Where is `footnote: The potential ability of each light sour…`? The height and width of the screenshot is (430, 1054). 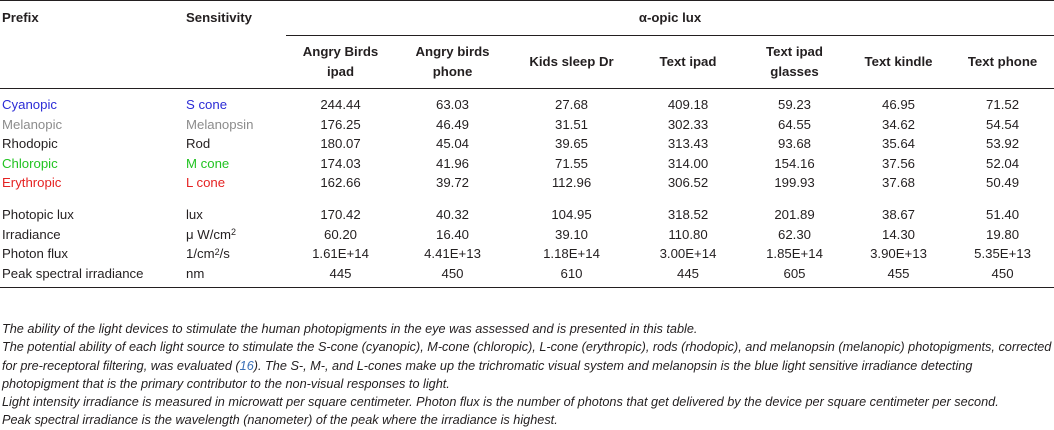 footnote: The potential ability of each light sour… is located at coordinates (527, 365).